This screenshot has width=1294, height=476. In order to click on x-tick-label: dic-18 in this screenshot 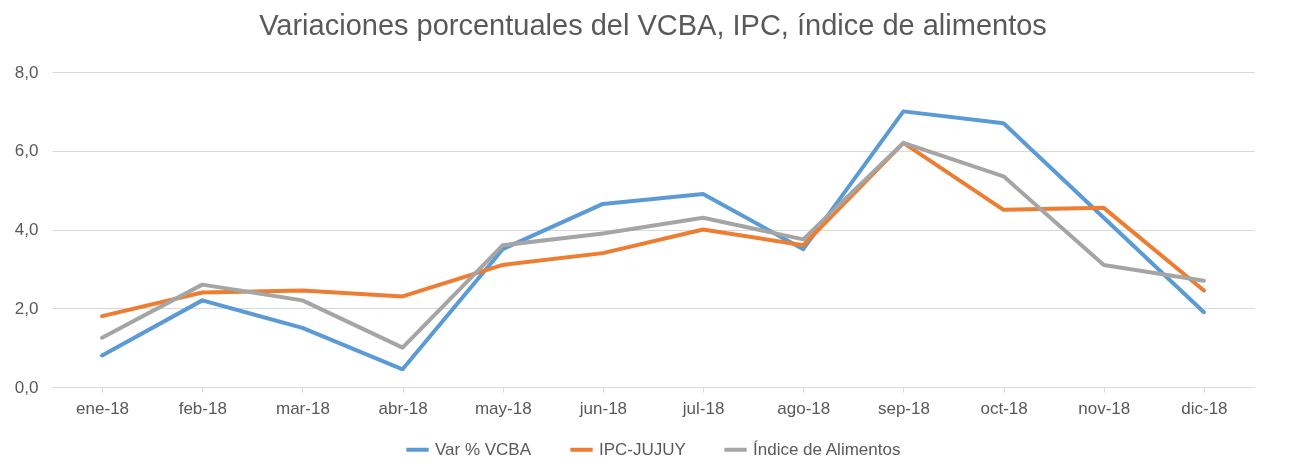, I will do `click(1204, 408)`.